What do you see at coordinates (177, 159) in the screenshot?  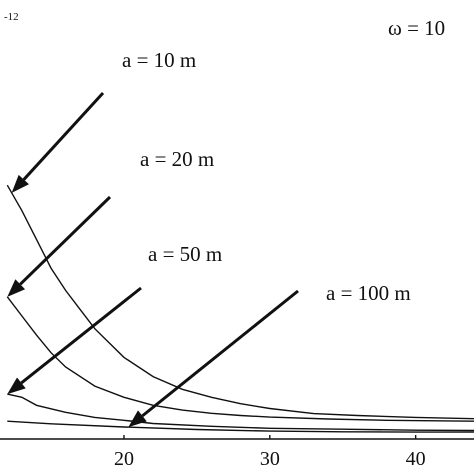 I see `annotation-label-2: a = 20 m` at bounding box center [177, 159].